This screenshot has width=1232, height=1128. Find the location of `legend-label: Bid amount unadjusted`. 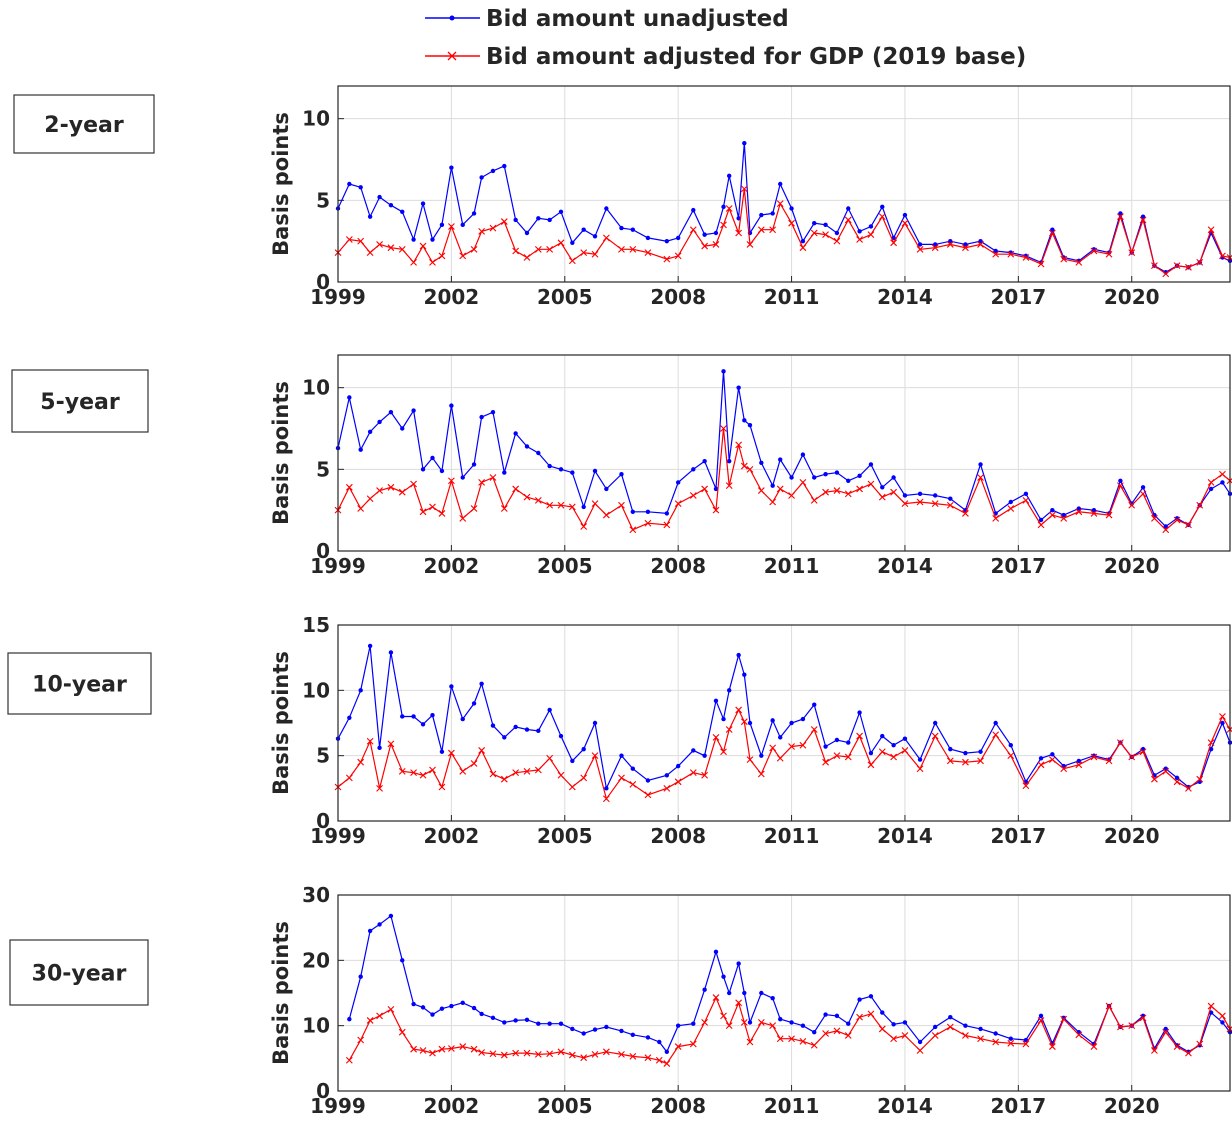

legend-label: Bid amount unadjusted is located at coordinates (637, 19).